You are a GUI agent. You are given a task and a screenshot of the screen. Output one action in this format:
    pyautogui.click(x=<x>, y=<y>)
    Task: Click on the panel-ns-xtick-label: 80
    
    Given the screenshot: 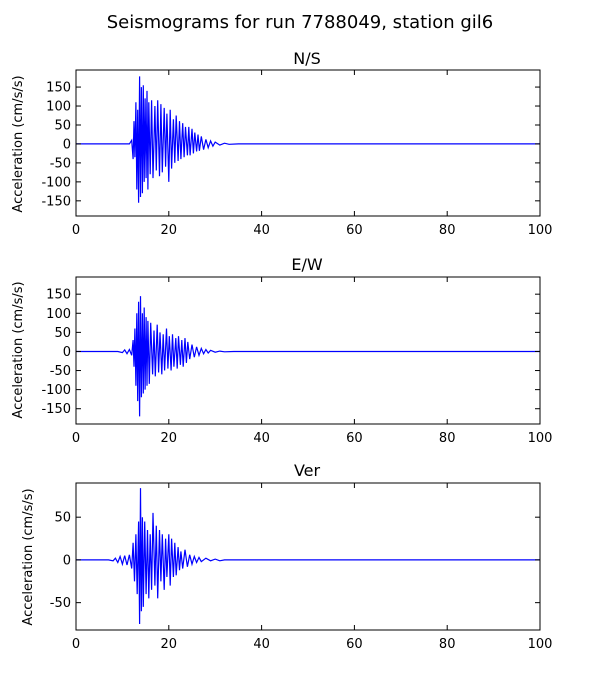 What is the action you would take?
    pyautogui.click(x=447, y=230)
    